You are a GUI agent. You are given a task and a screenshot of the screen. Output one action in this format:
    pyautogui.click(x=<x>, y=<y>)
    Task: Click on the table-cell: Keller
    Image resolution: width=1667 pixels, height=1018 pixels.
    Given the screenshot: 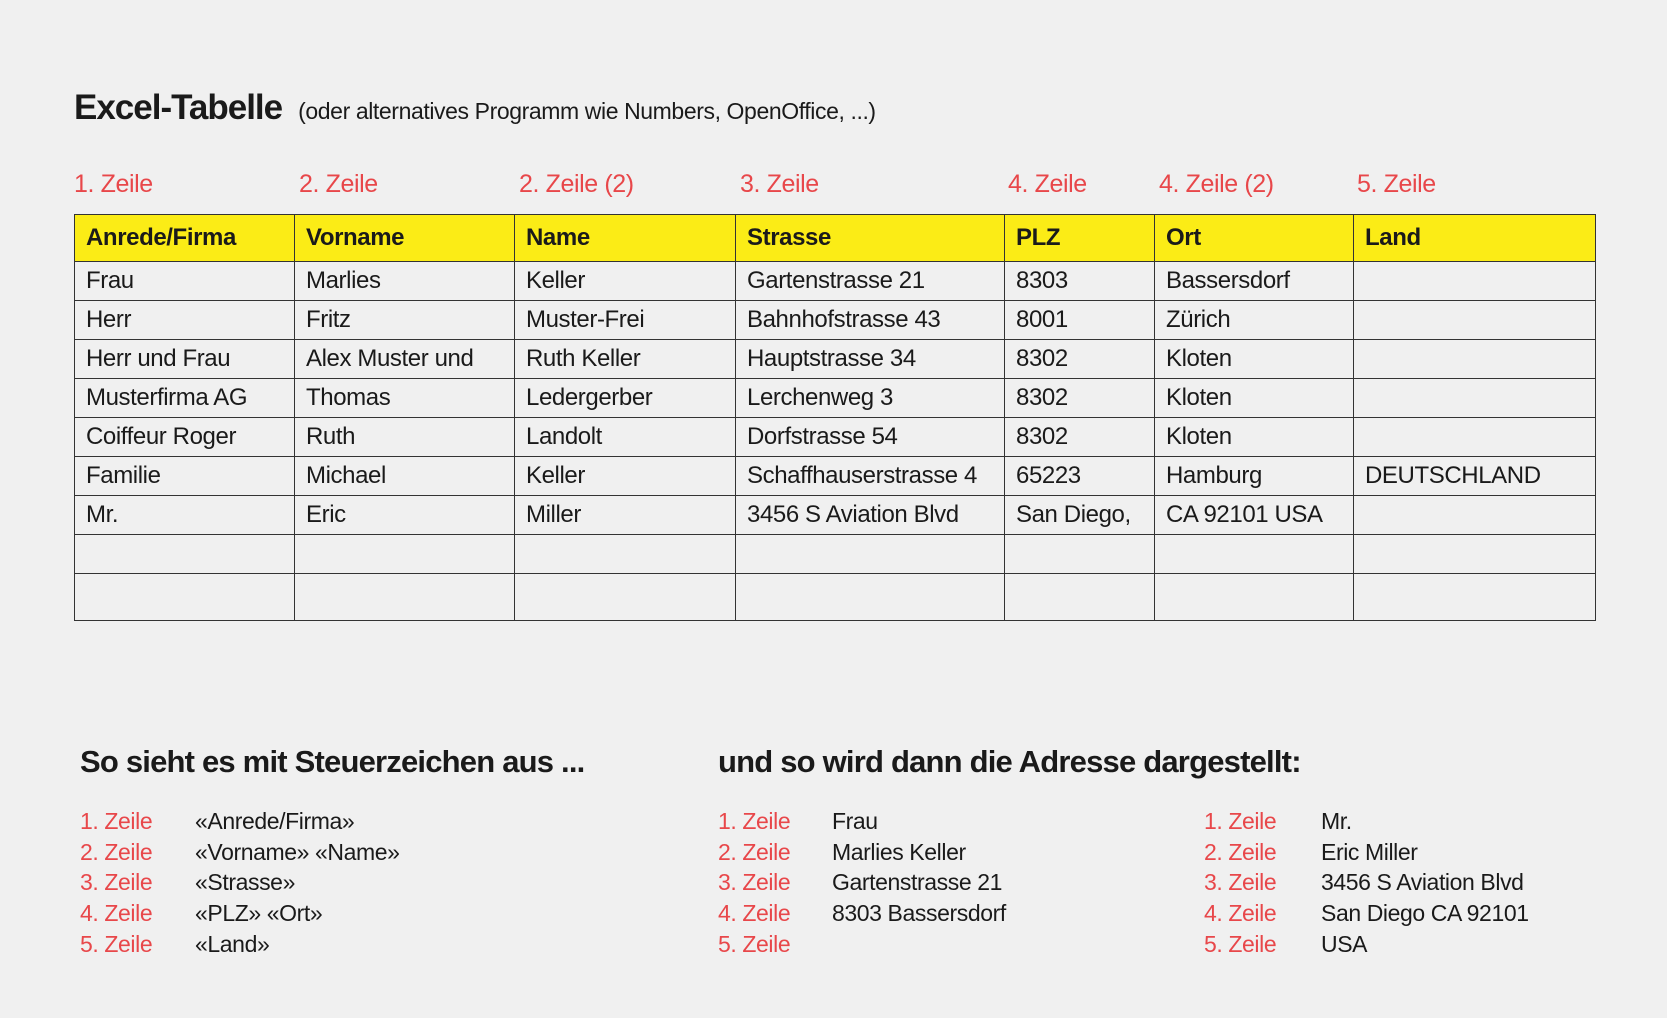 What is the action you would take?
    pyautogui.click(x=625, y=281)
    